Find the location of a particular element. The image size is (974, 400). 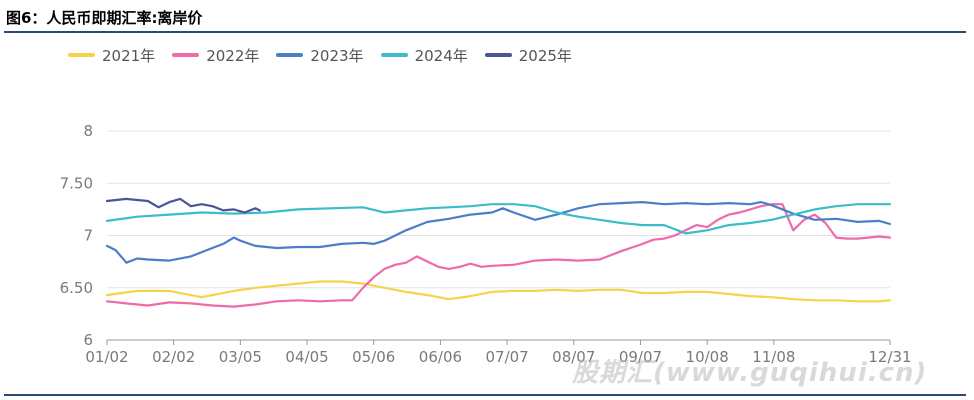

x-tick-label: 06/06 is located at coordinates (440, 357).